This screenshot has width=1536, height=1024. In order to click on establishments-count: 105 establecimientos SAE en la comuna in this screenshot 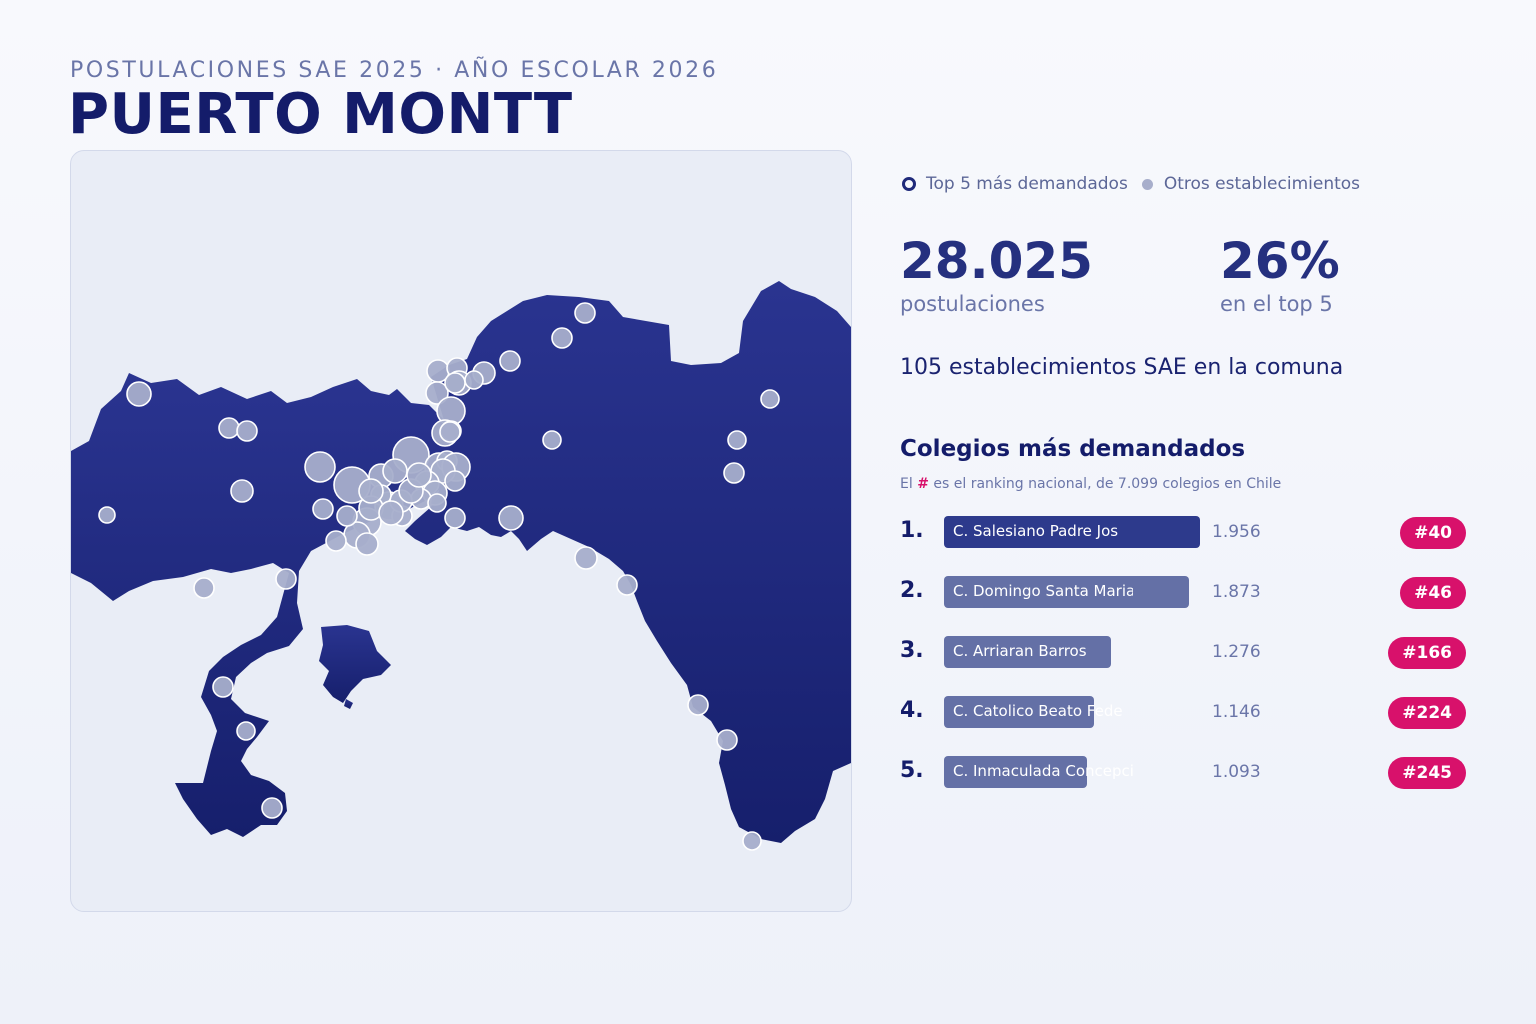, I will do `click(1122, 367)`.